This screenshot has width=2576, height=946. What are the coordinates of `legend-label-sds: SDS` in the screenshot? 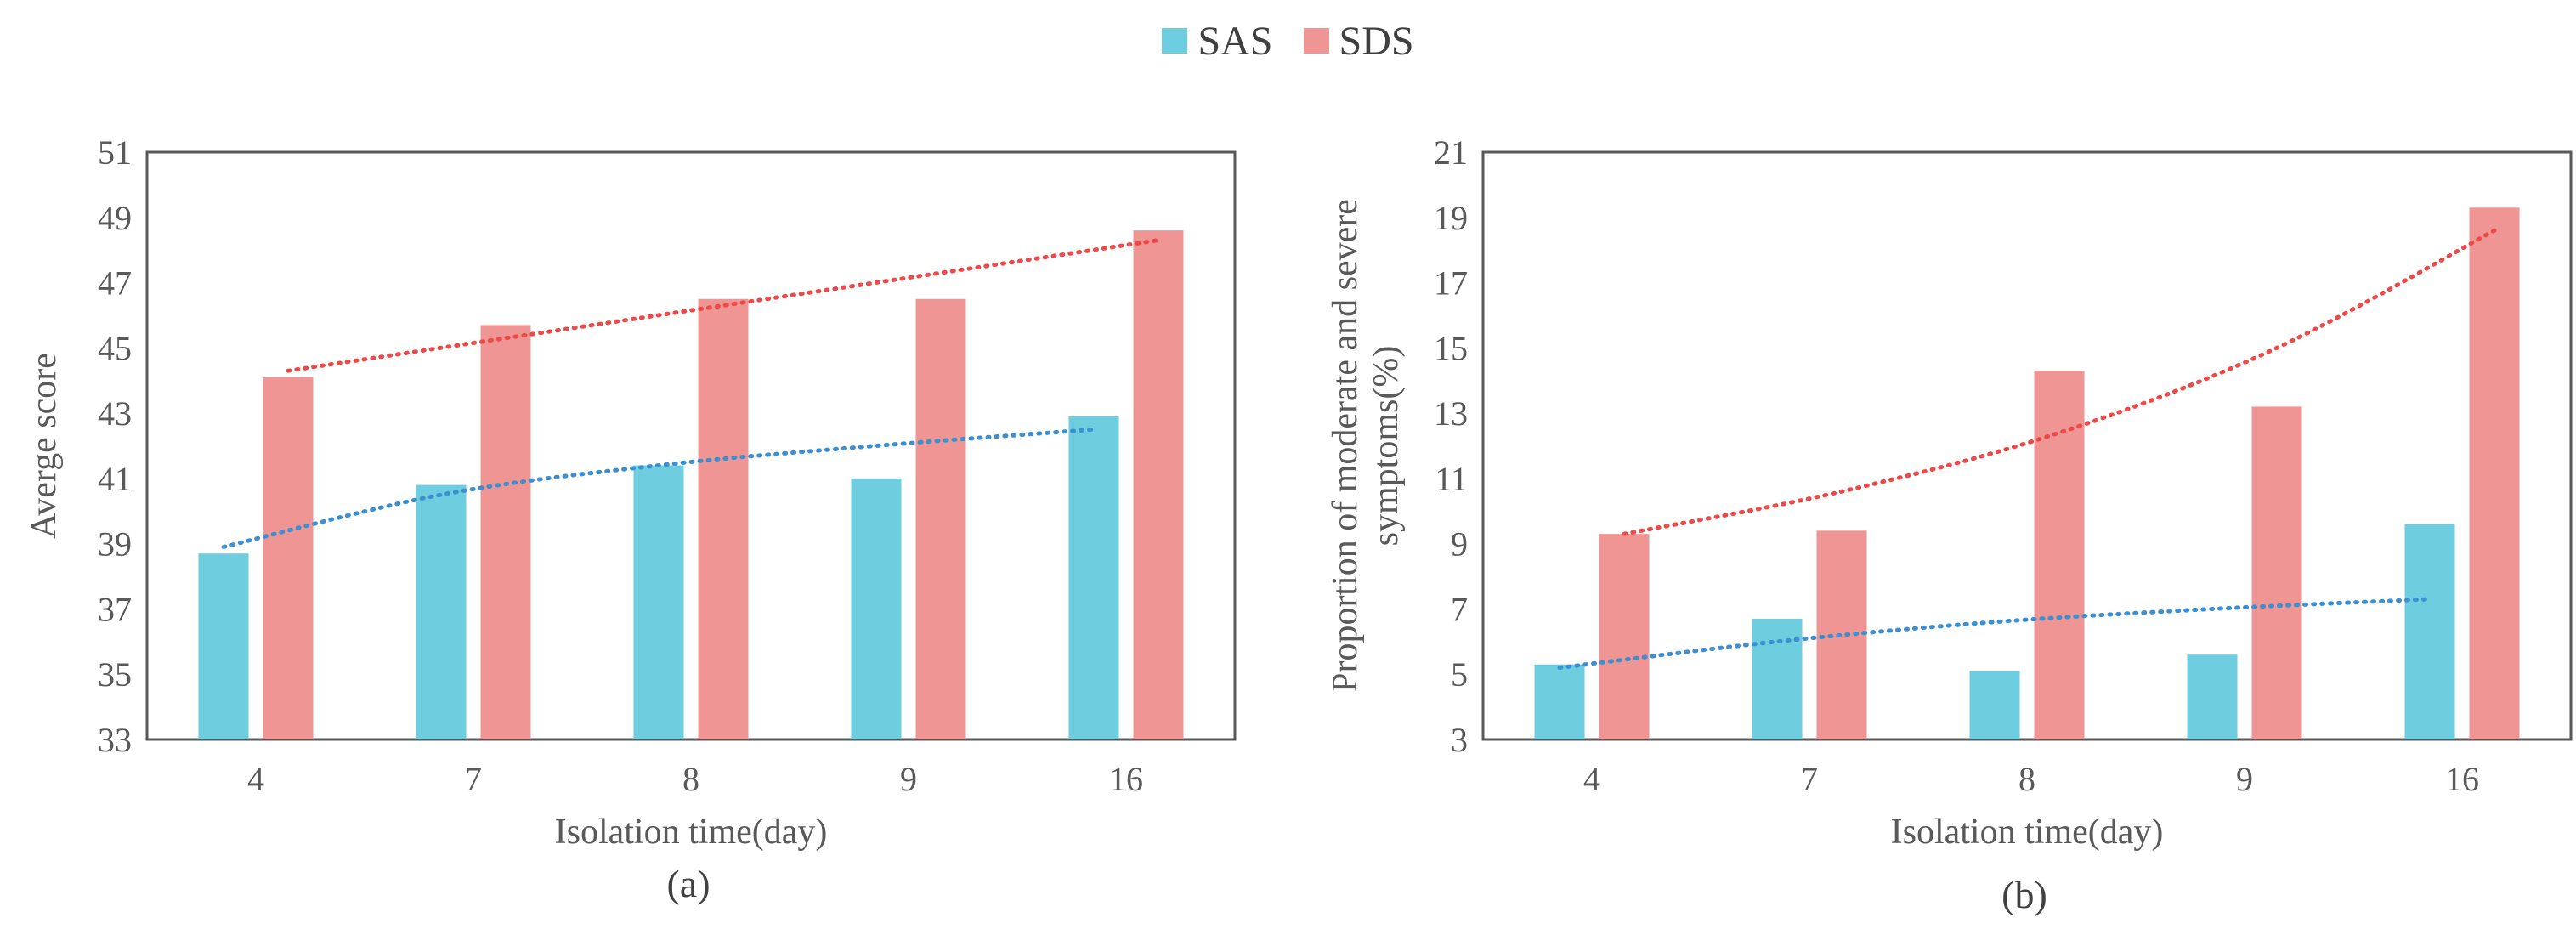 It's located at (1376, 41).